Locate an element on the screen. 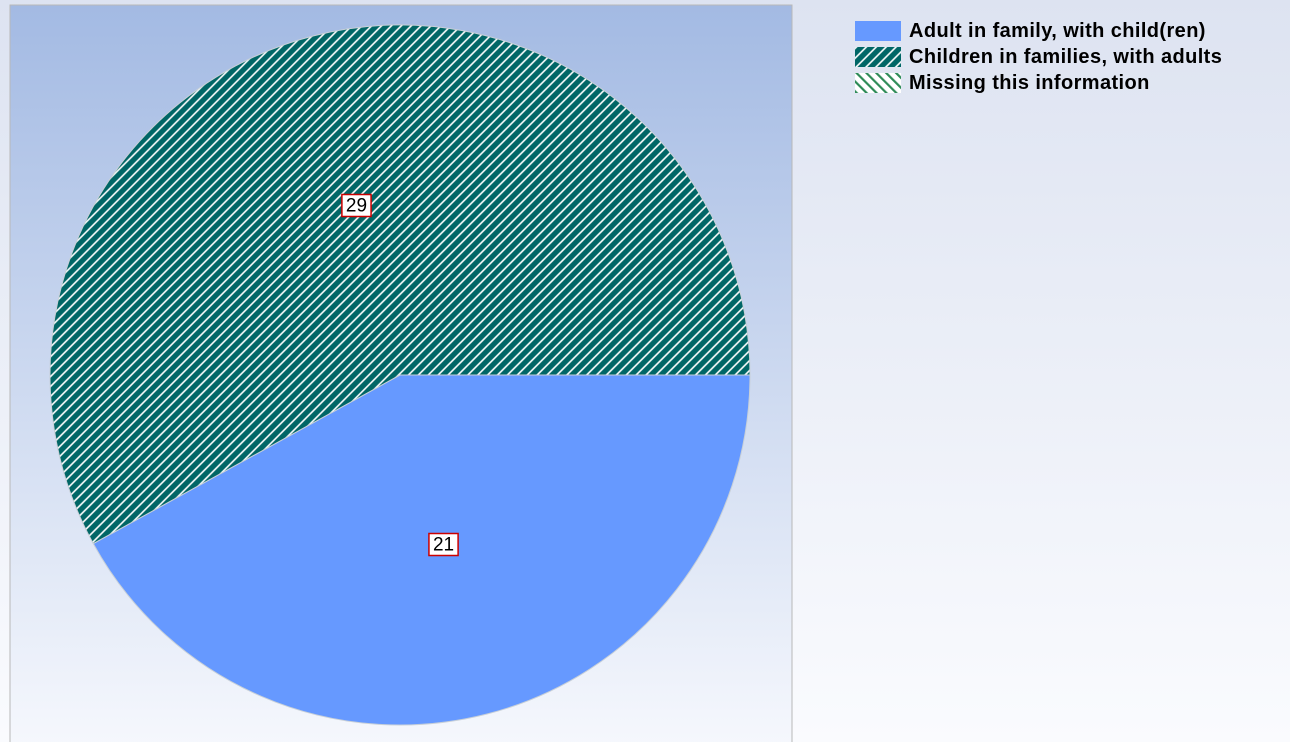 This screenshot has height=742, width=1290. data-label-text: 21 is located at coordinates (443, 545).